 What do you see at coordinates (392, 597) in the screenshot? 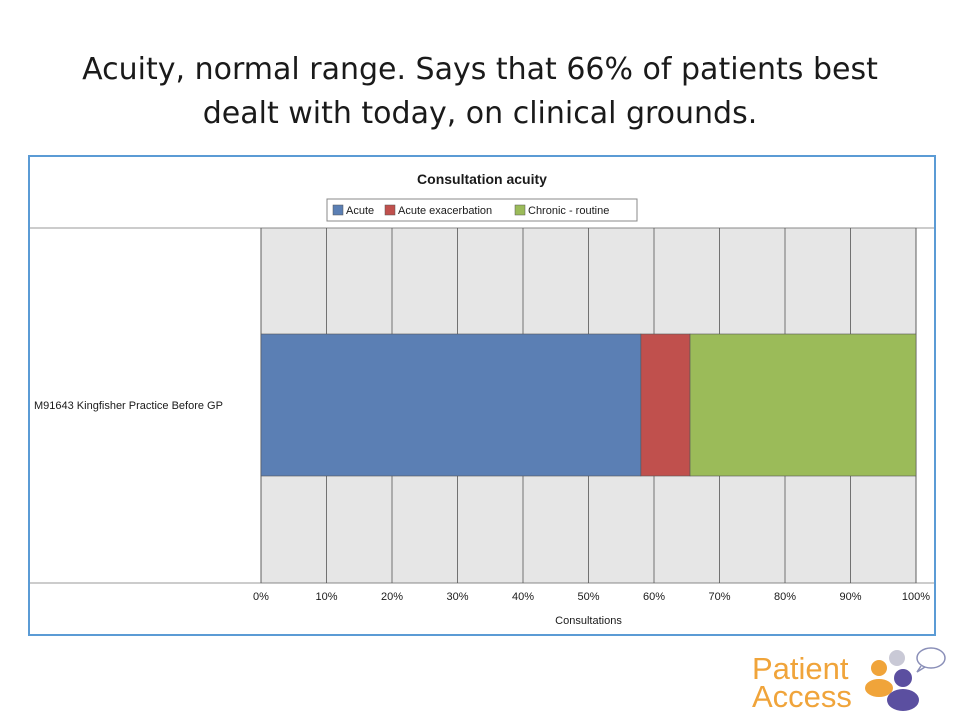
I see `x-tick-label: 20%` at bounding box center [392, 597].